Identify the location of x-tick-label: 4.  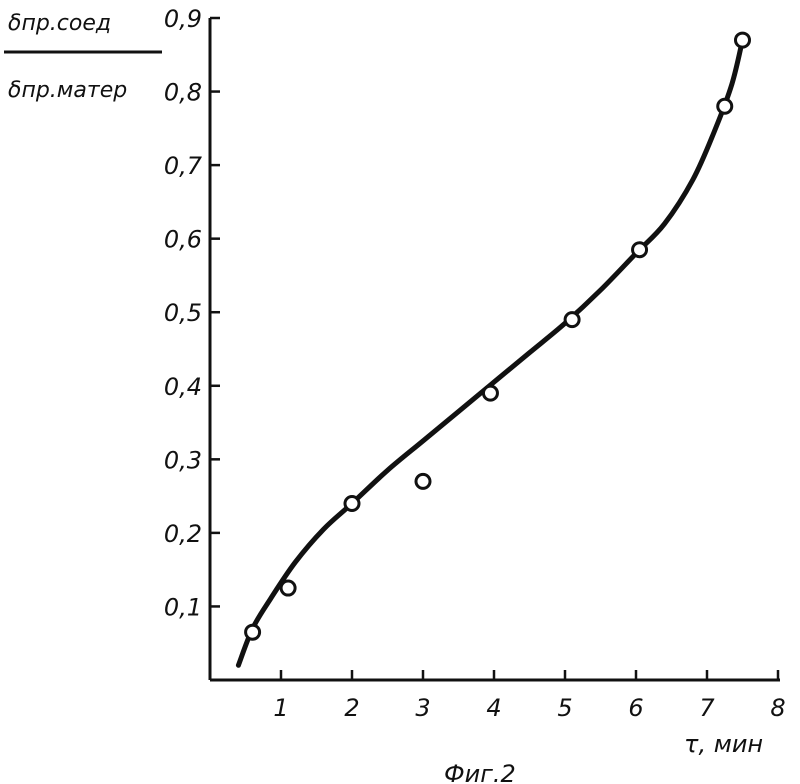
(493, 708).